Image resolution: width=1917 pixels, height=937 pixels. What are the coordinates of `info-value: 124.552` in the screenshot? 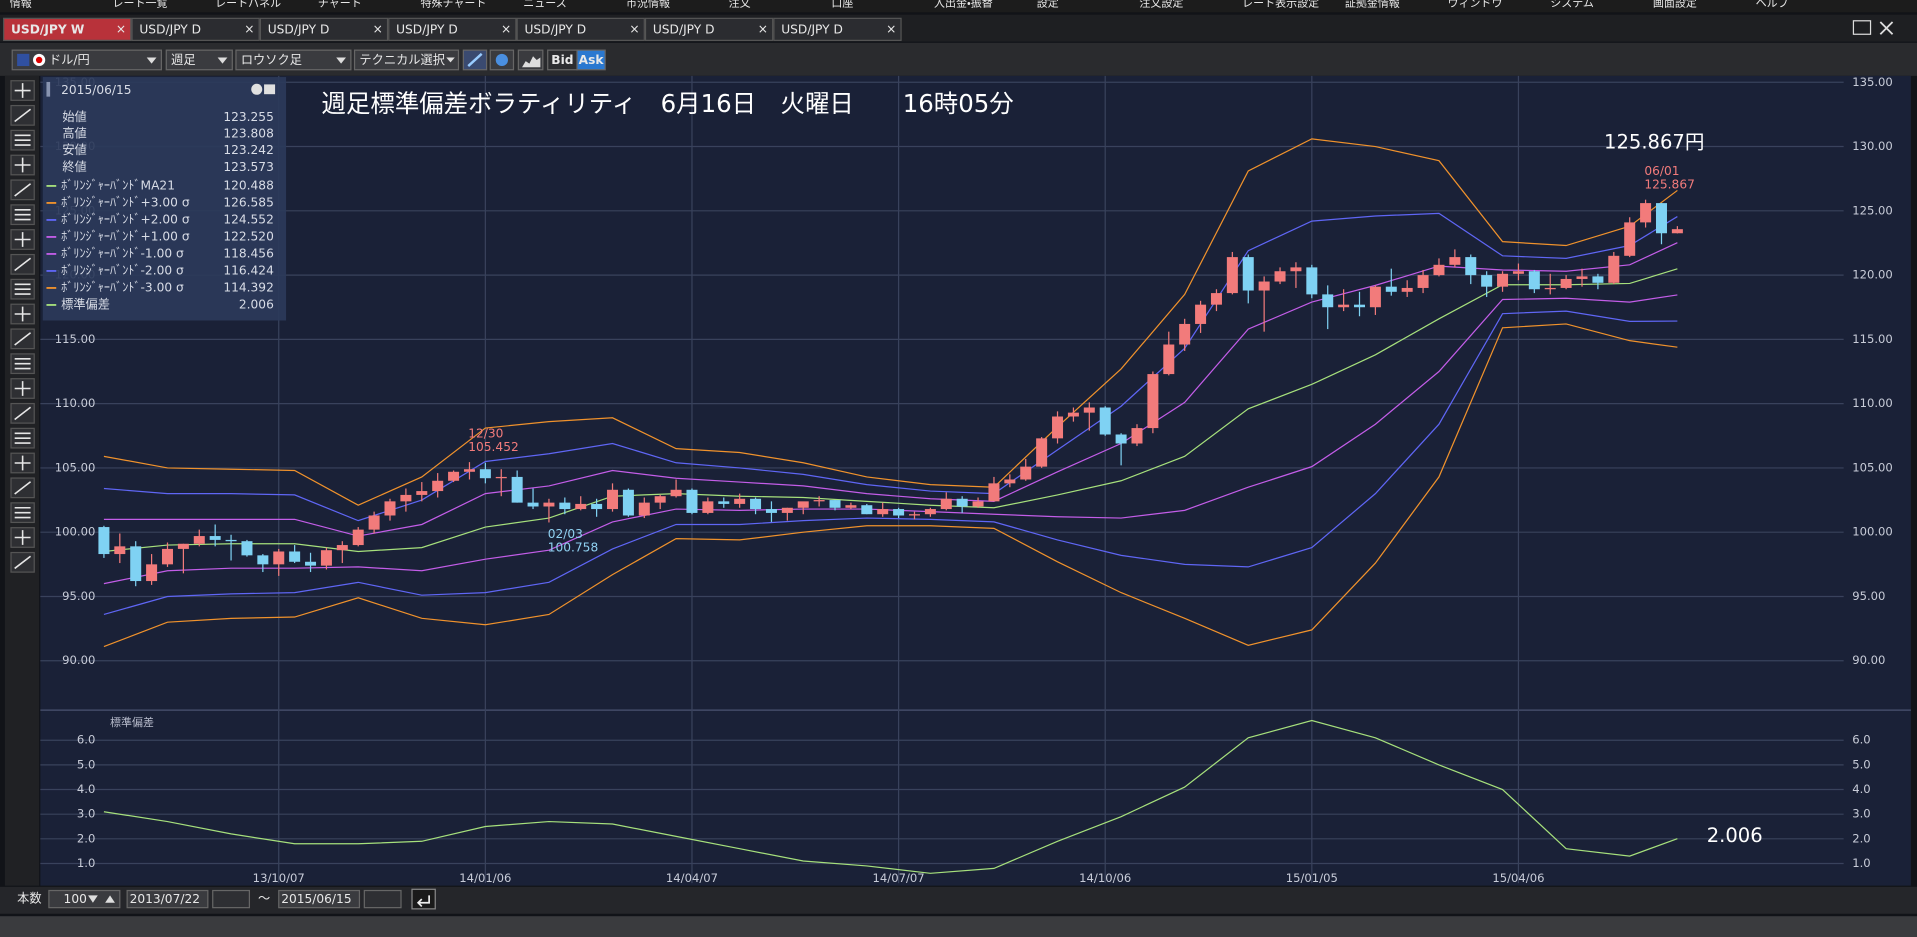 It's located at (248, 219).